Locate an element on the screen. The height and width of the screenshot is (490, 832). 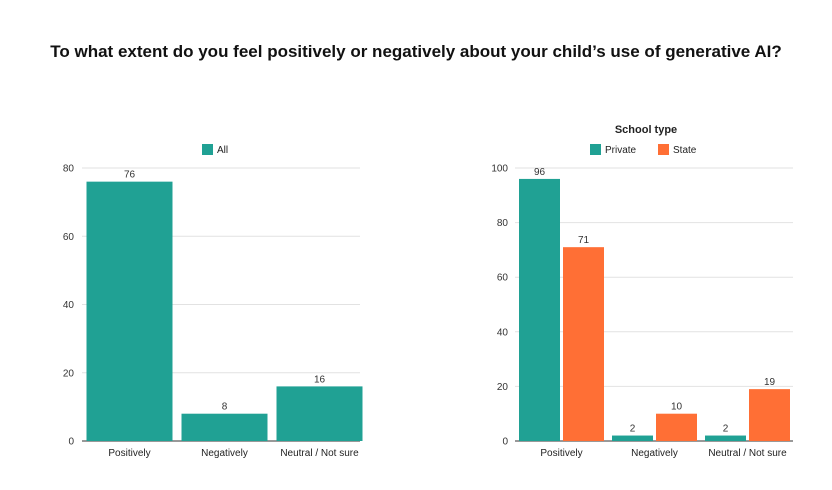
data-label: 71 is located at coordinates (584, 240).